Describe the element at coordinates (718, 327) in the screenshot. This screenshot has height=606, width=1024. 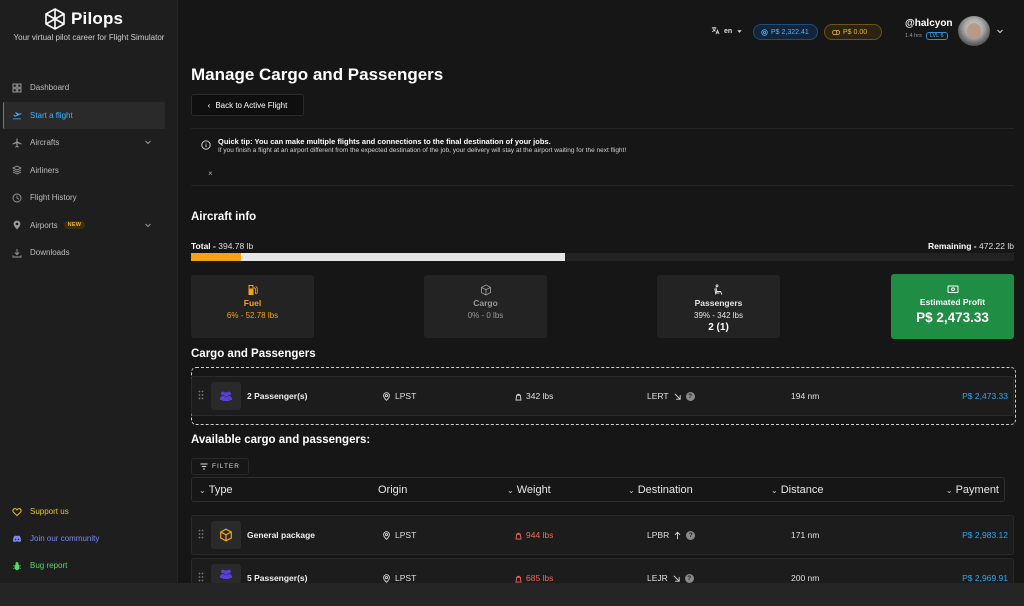
I see `passengers-count: 2 (1)` at that location.